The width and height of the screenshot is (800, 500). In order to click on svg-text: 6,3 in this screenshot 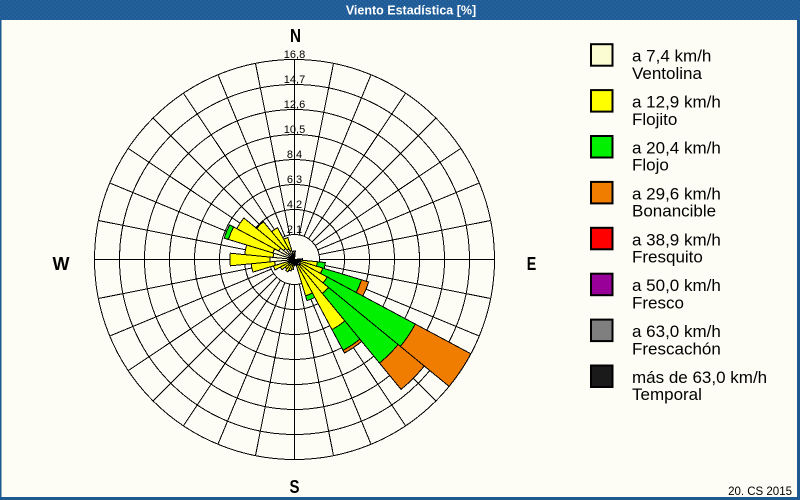, I will do `click(294, 180)`.